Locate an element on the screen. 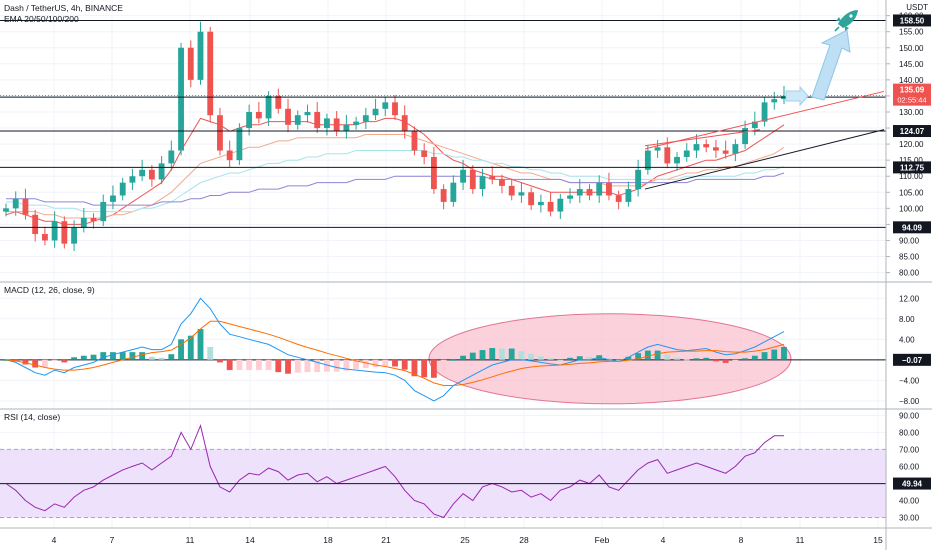  rising-channel-line is located at coordinates (764, 120).